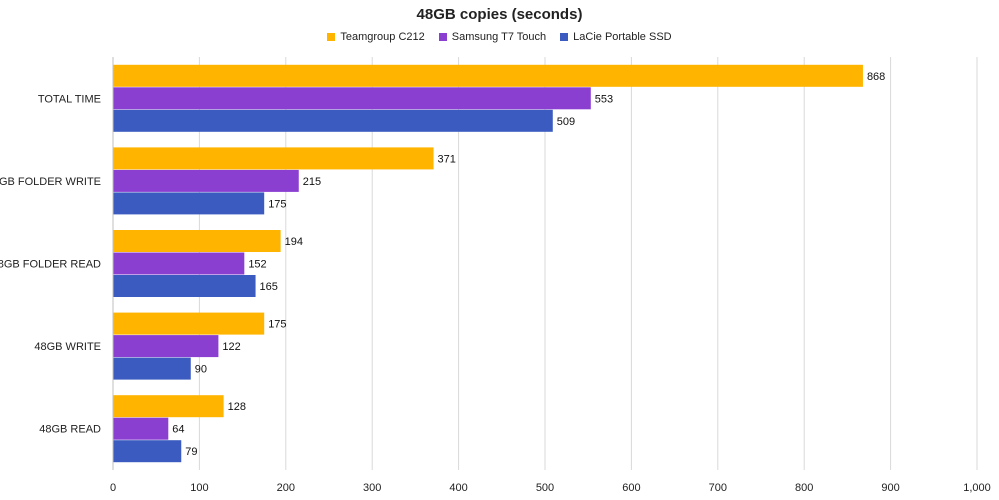 The height and width of the screenshot is (500, 999). What do you see at coordinates (804, 488) in the screenshot?
I see `x-tick-label-8: 800` at bounding box center [804, 488].